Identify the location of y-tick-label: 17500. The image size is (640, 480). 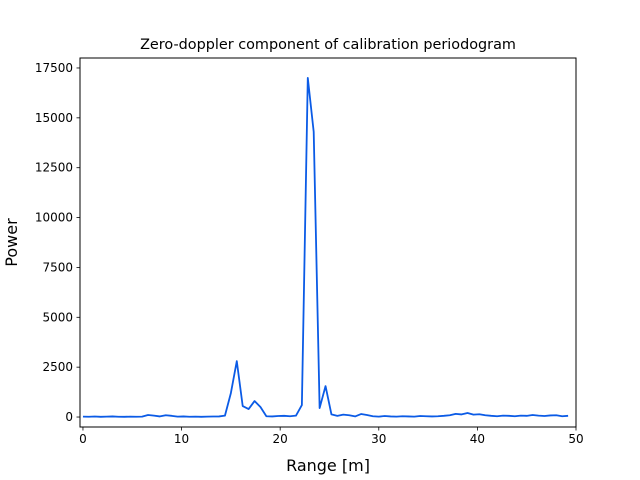
(54, 68).